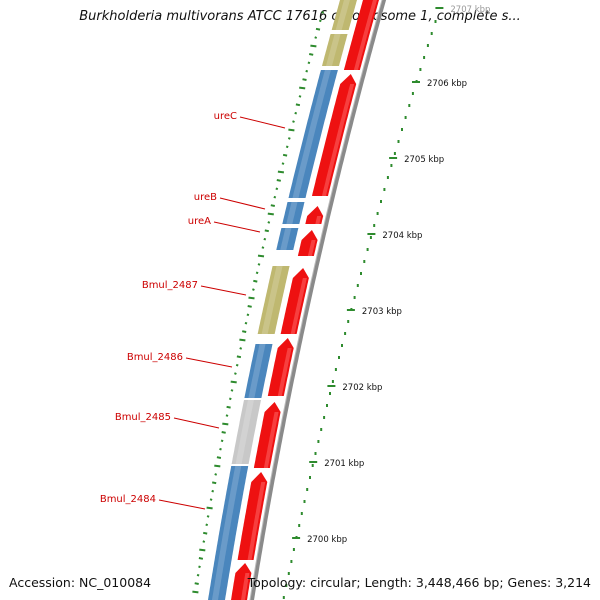 The image size is (600, 600). What do you see at coordinates (155, 357) in the screenshot?
I see `gene-label-text: Bmul_2486` at bounding box center [155, 357].